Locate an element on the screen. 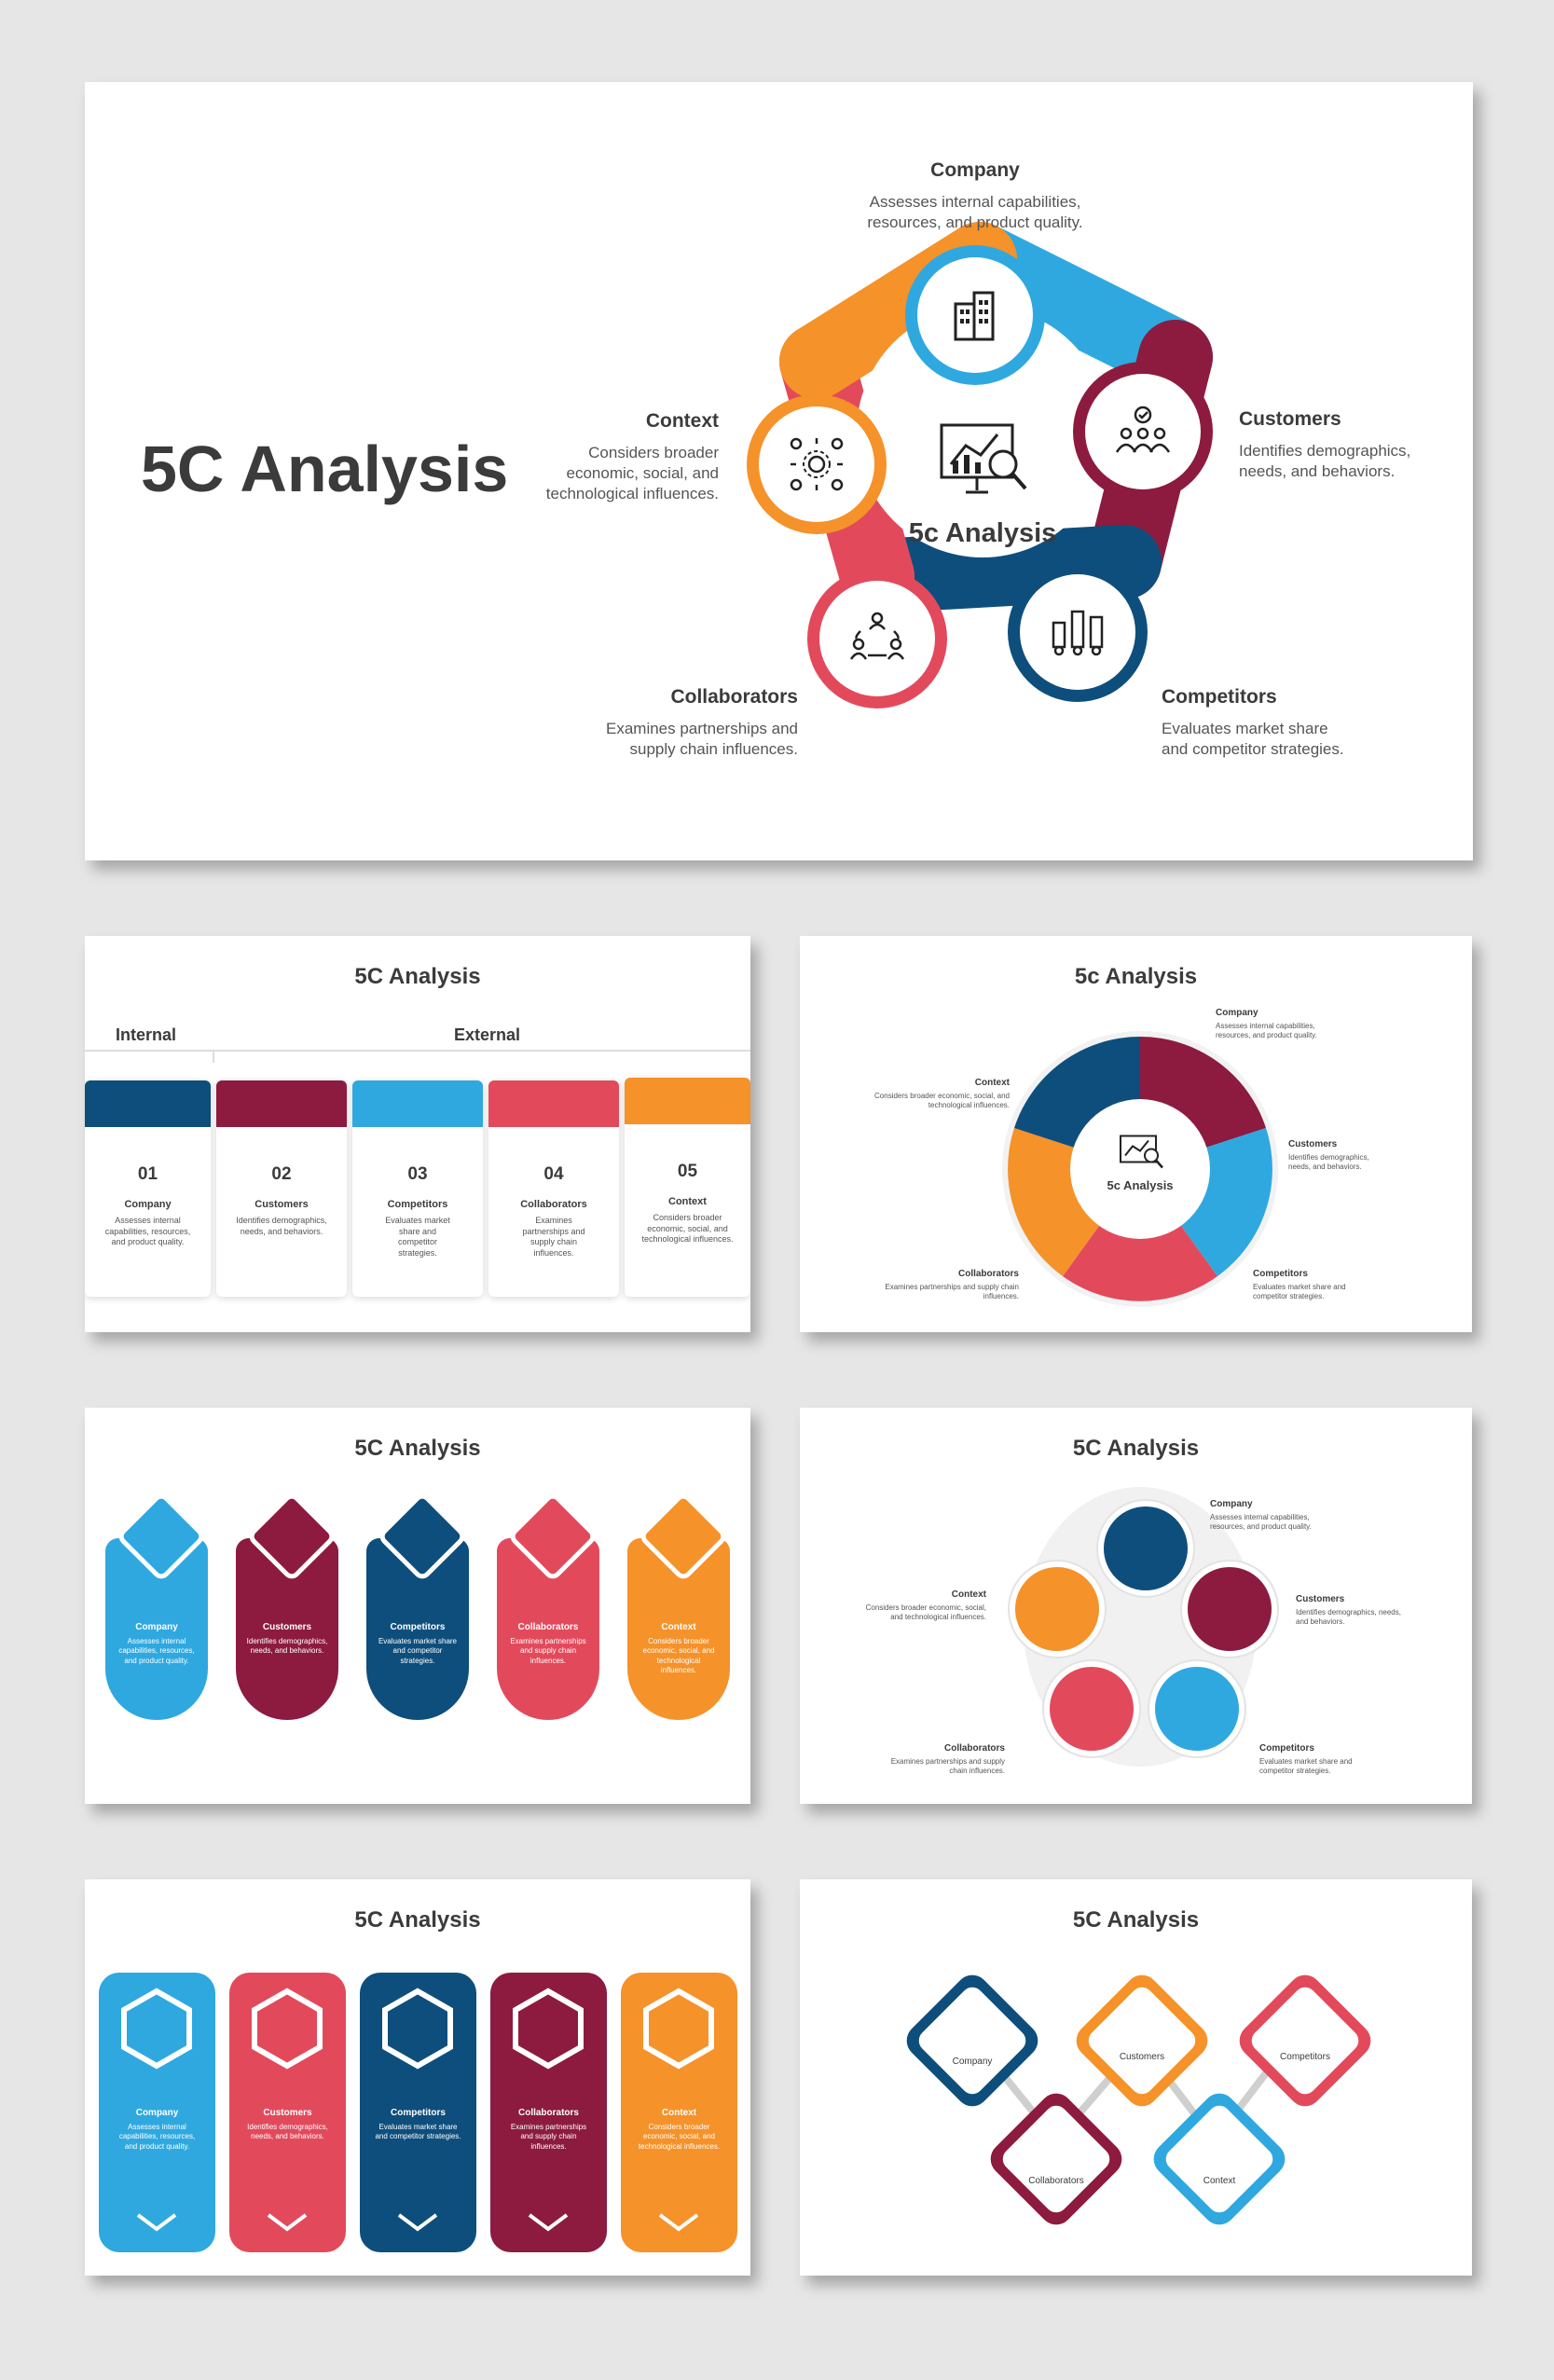 This screenshot has width=1554, height=2380. card-name: Competitors is located at coordinates (417, 1204).